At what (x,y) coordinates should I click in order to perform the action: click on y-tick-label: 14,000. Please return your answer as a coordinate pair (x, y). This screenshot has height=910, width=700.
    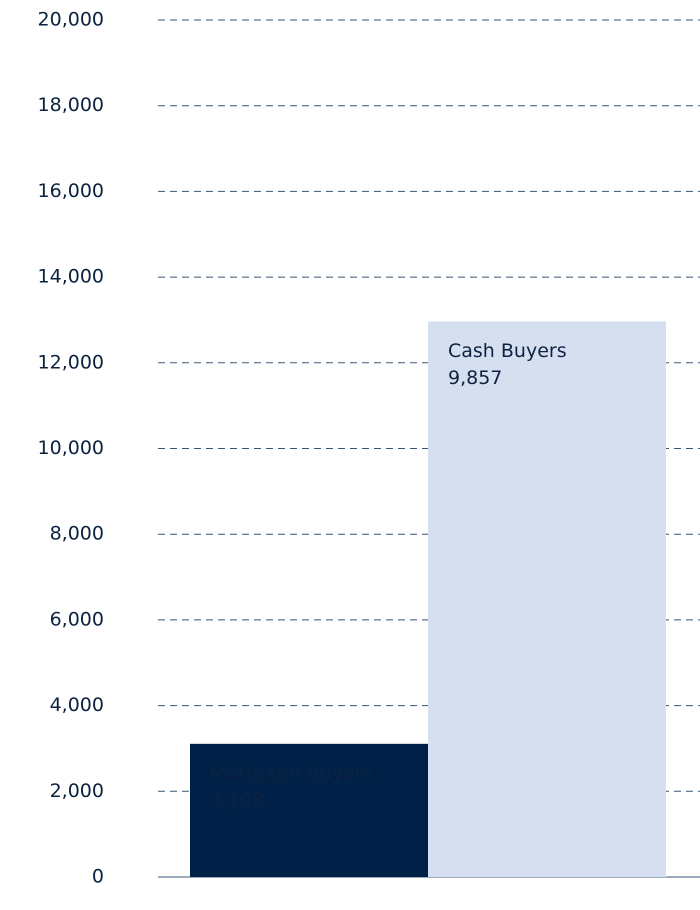
    Looking at the image, I should click on (71, 277).